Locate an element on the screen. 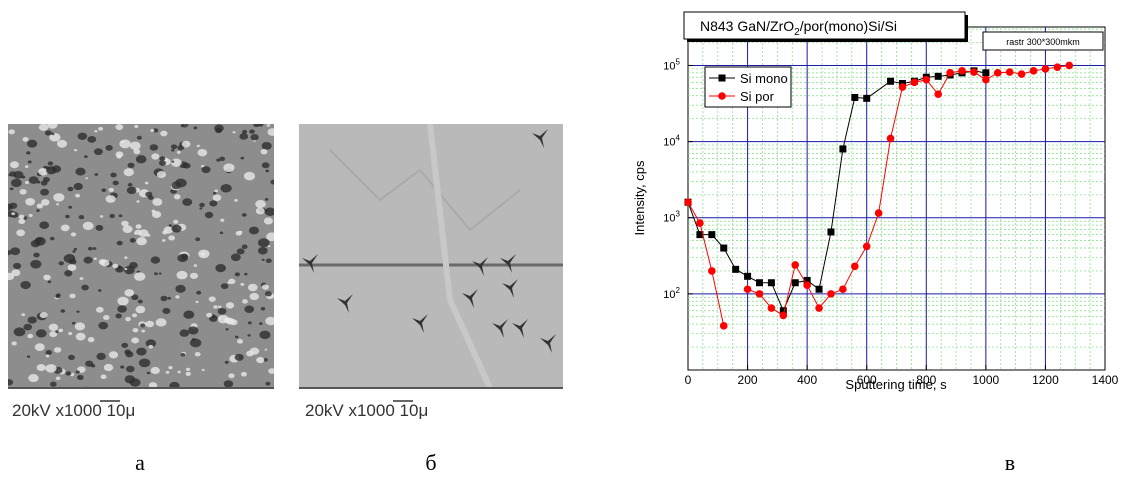  y-tick-label: 10⁴ is located at coordinates (671, 141).